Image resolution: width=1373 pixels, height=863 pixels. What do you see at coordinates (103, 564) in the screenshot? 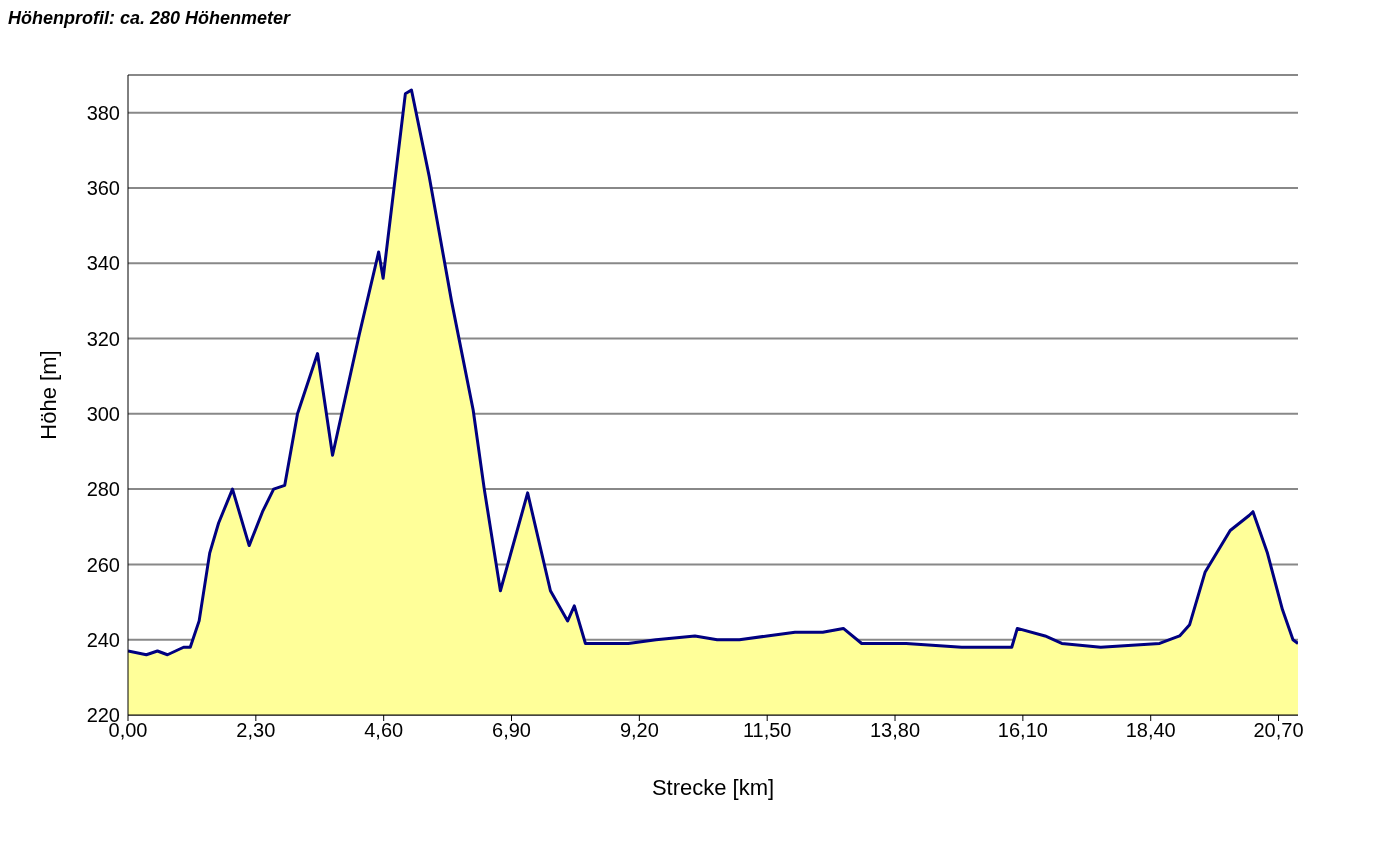
I see `y-tick-label: 260` at bounding box center [103, 564].